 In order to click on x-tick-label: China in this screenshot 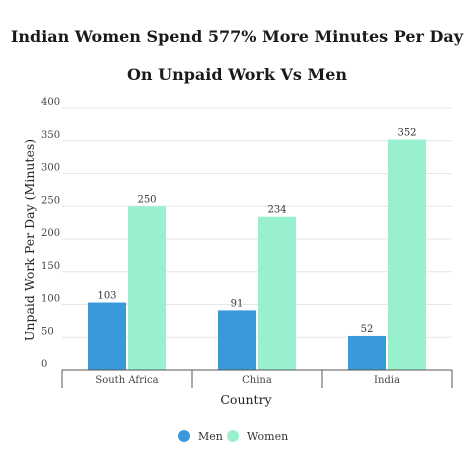, I will do `click(257, 380)`.